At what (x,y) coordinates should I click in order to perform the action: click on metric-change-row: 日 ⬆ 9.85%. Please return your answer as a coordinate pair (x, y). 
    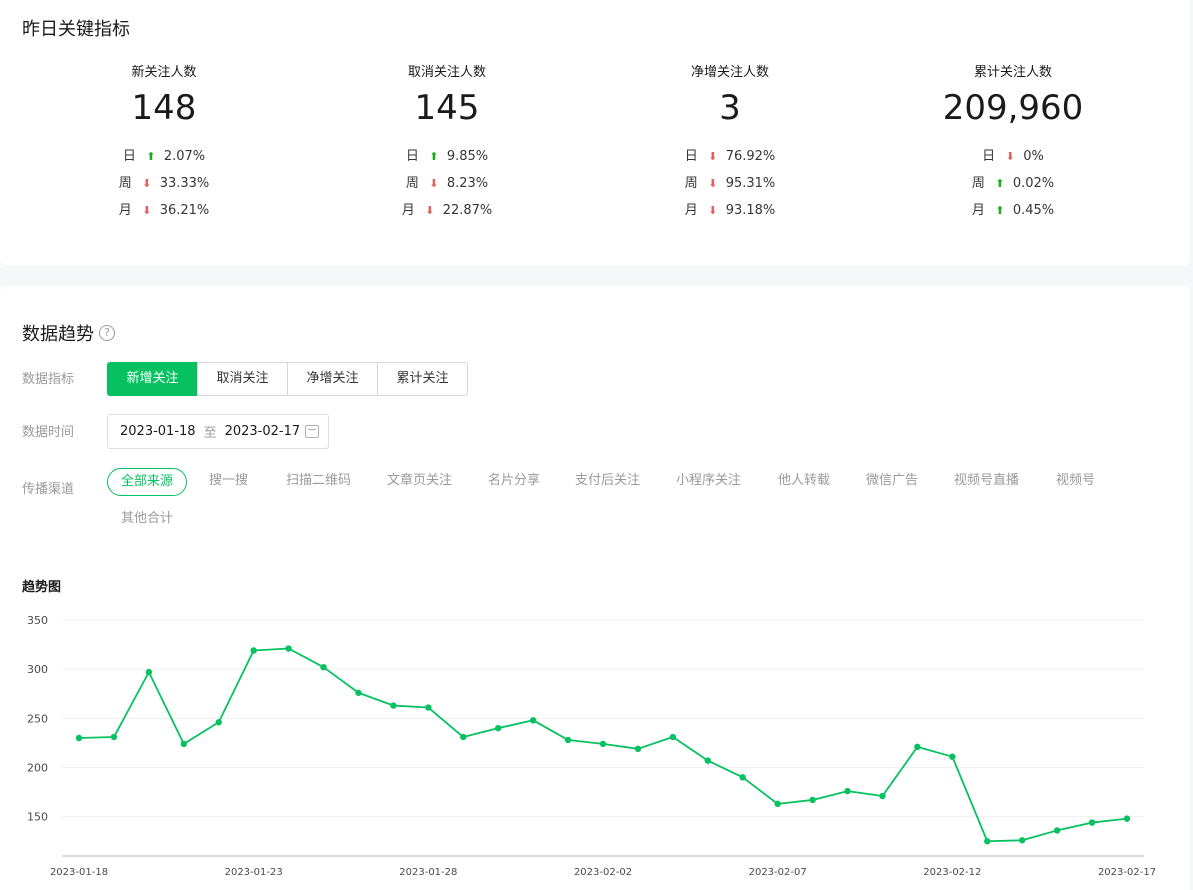
    Looking at the image, I should click on (447, 156).